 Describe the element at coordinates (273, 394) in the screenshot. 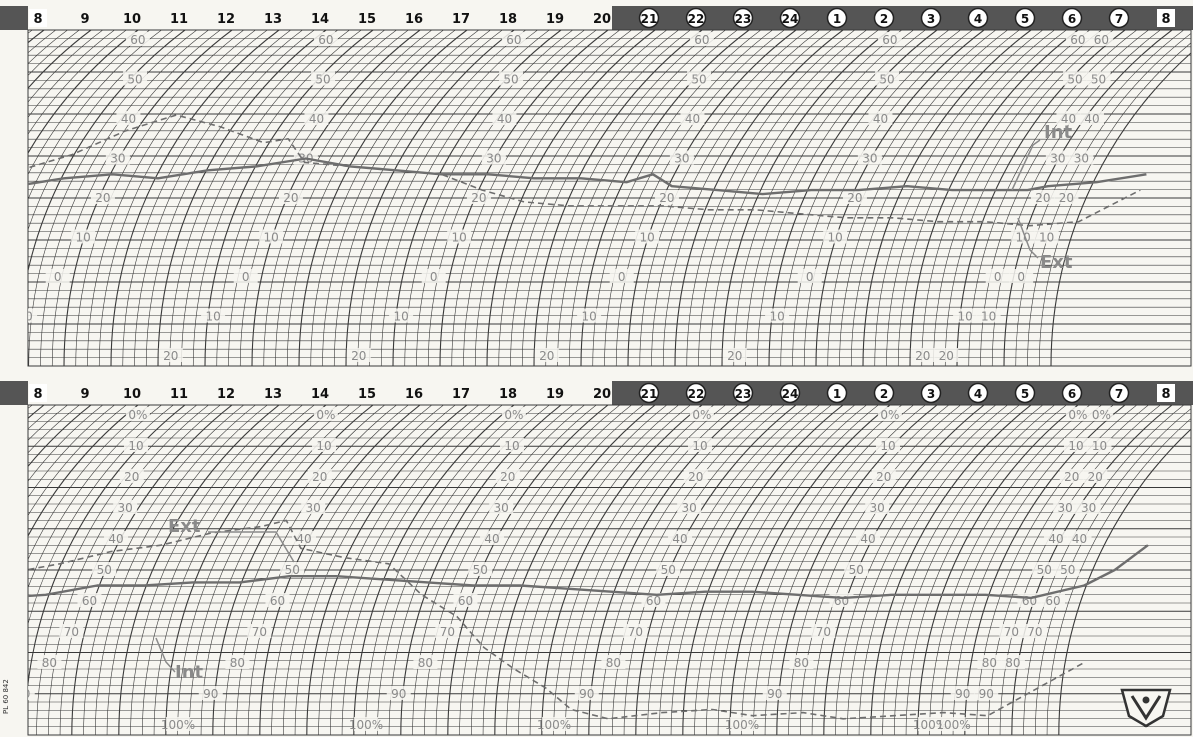

I see `hour-label: 13` at that location.